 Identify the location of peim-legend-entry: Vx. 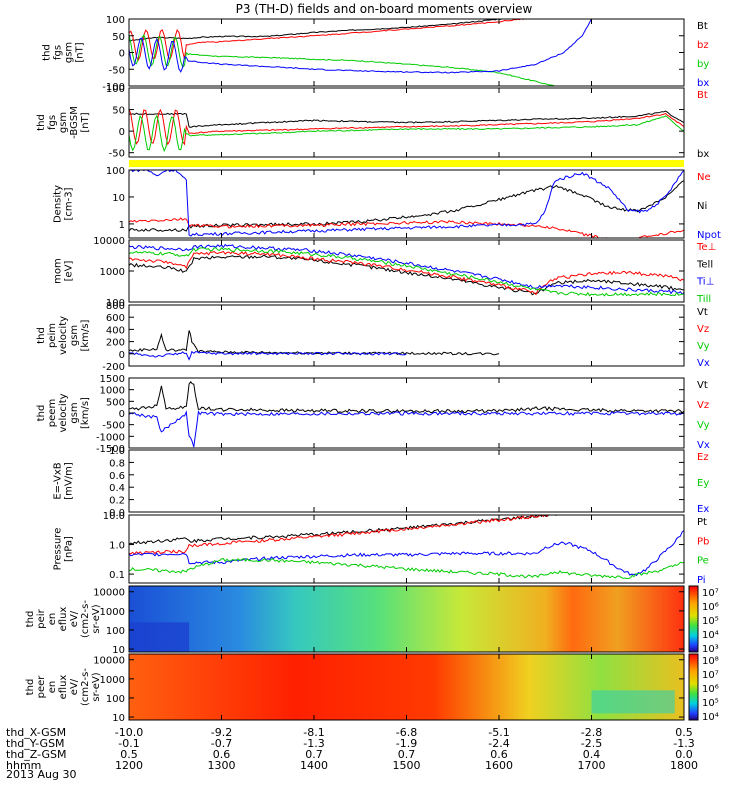
(703, 363).